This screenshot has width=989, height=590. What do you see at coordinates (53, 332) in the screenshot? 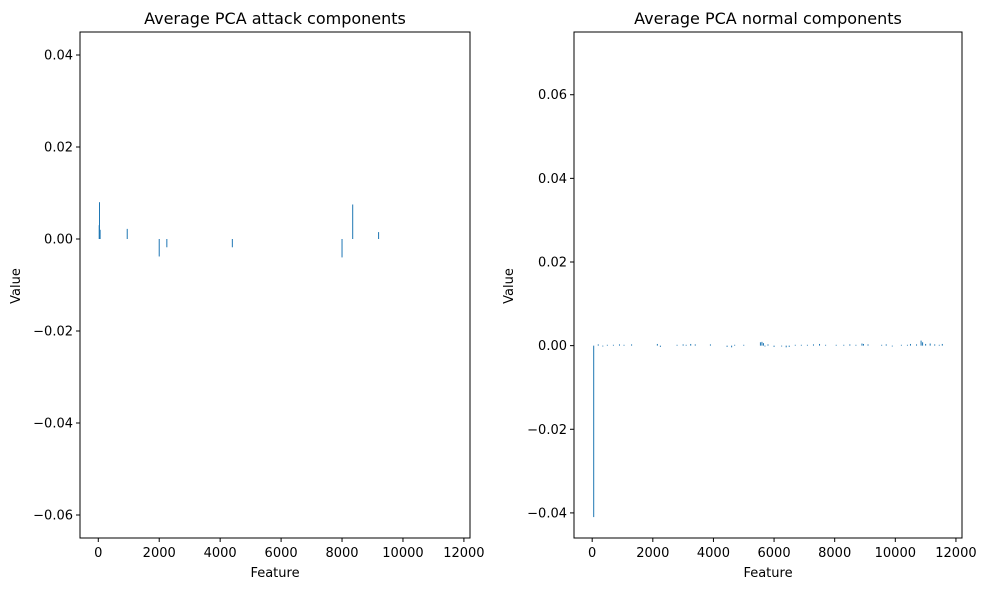
I see `attack-chart-y-tick-label: −0.02` at bounding box center [53, 332].